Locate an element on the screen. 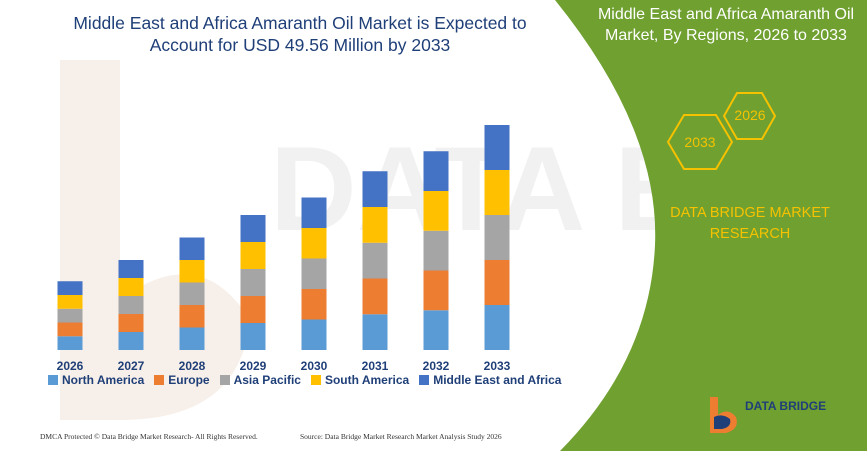 The width and height of the screenshot is (867, 451). legend-item: South America is located at coordinates (360, 380).